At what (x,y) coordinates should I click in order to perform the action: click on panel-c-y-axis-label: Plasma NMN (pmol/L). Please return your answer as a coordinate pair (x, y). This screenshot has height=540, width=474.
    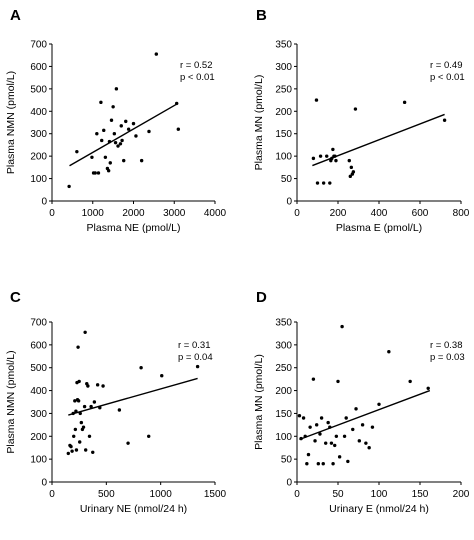
    Looking at the image, I should click on (11, 401).